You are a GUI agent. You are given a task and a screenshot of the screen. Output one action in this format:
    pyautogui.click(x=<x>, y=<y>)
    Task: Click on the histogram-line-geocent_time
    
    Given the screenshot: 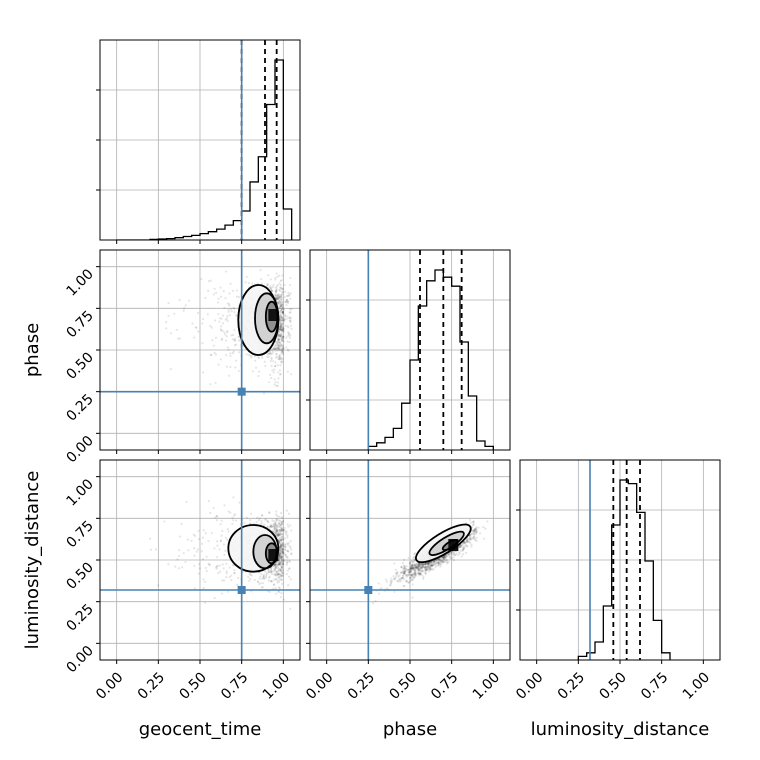 What is the action you would take?
    pyautogui.click(x=204, y=149)
    